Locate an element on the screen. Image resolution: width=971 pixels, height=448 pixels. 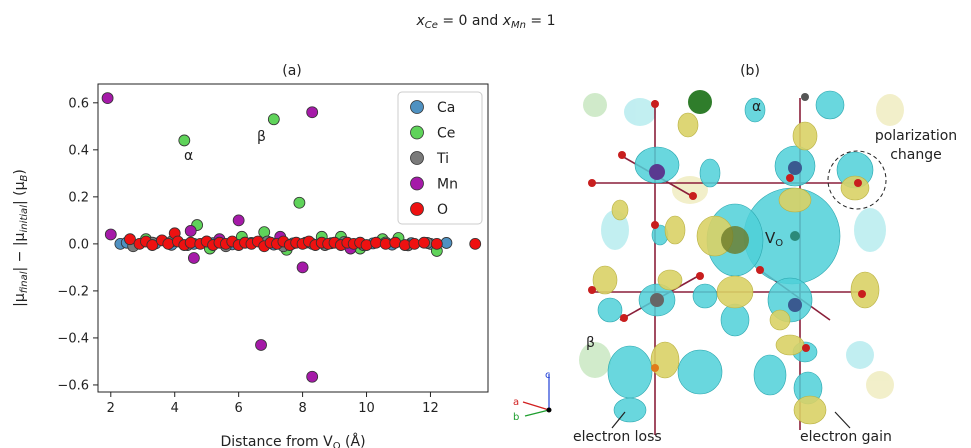
legend-box is located at coordinates (440, 158).